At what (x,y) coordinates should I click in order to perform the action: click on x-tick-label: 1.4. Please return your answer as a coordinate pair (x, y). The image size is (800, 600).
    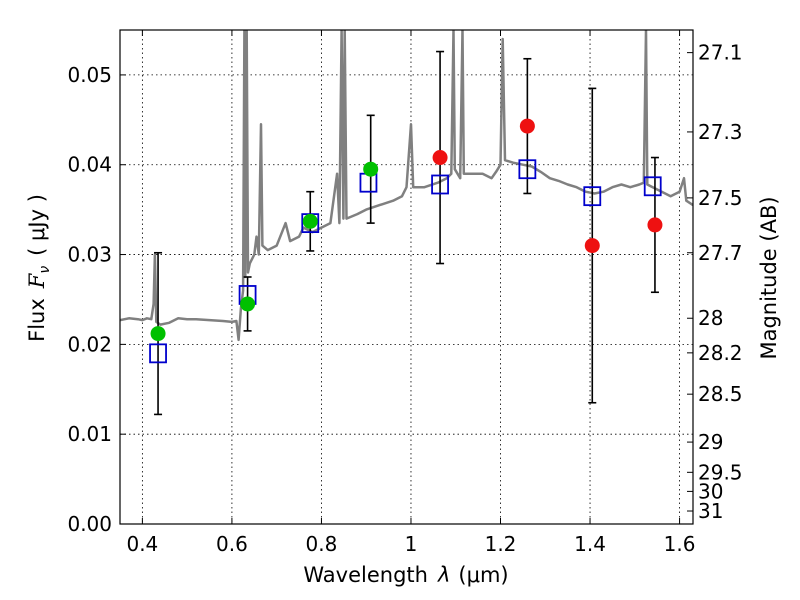
    Looking at the image, I should click on (590, 544).